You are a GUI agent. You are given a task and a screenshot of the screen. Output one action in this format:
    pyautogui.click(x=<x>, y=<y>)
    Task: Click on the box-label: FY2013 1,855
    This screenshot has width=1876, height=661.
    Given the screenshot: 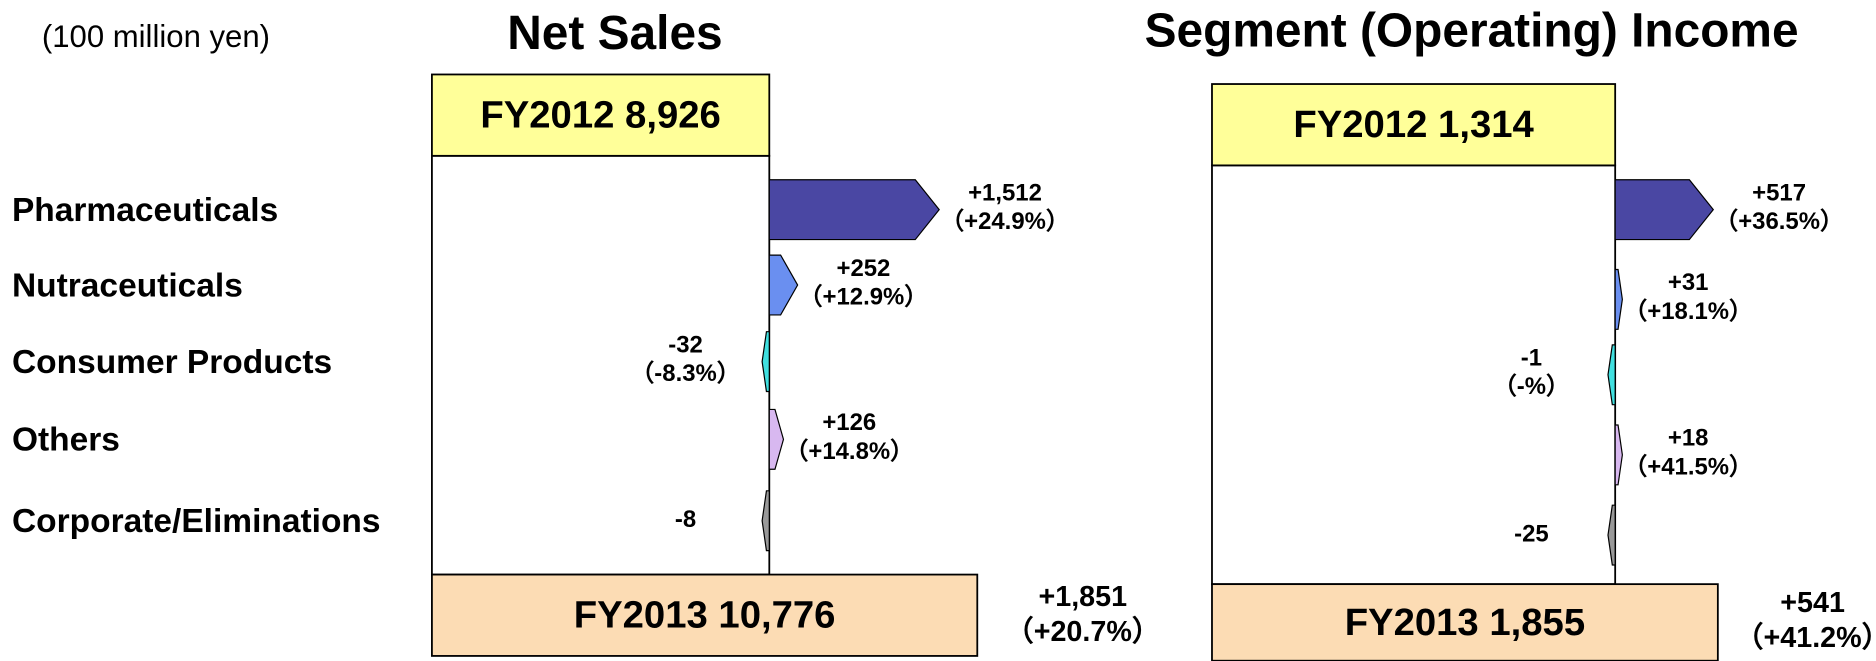 What is the action you would take?
    pyautogui.click(x=1465, y=622)
    